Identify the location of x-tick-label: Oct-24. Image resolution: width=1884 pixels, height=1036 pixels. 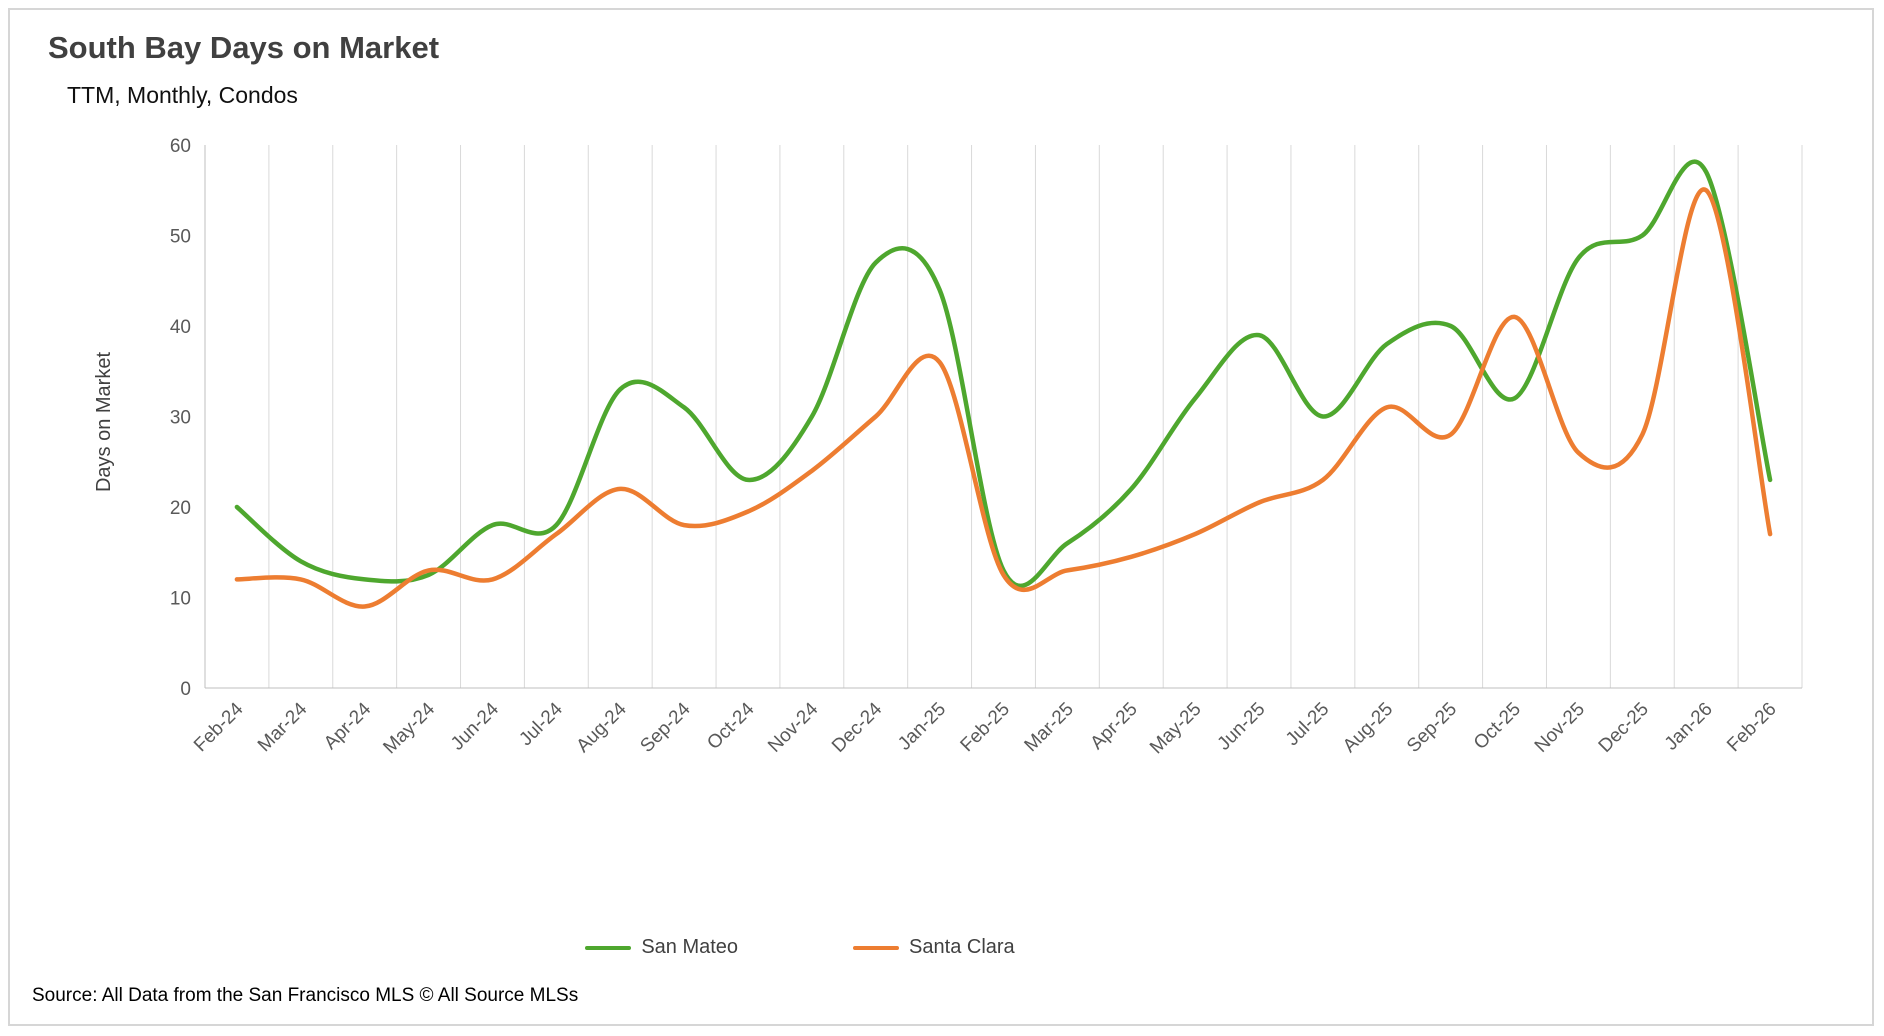
(730, 725).